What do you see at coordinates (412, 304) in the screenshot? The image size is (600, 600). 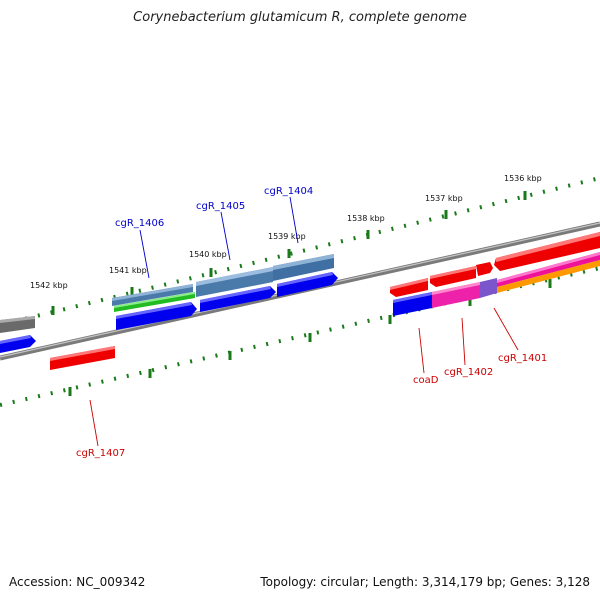 I see `gene-coaD` at bounding box center [412, 304].